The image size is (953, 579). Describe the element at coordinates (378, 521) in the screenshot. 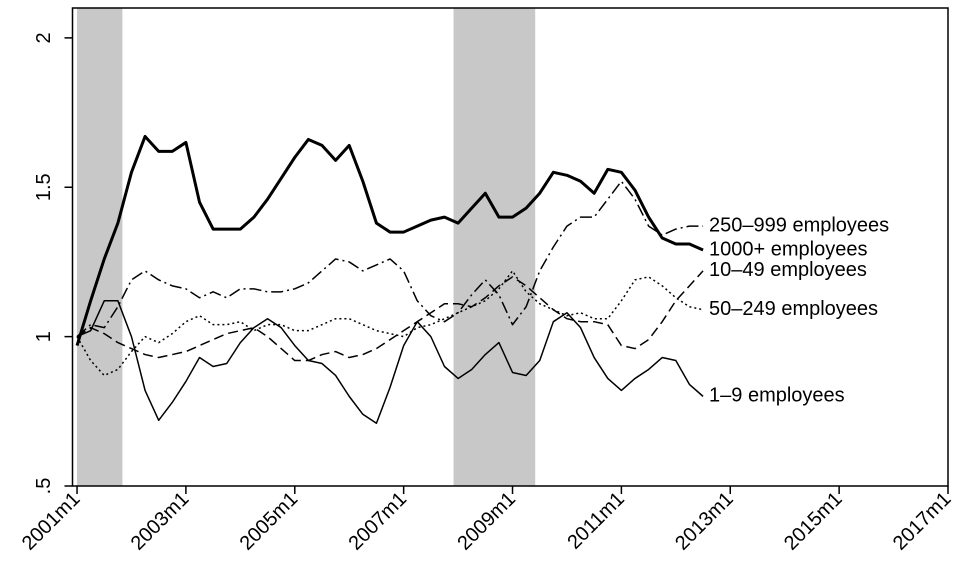

I see `x-tick-label: 2007m1` at that location.